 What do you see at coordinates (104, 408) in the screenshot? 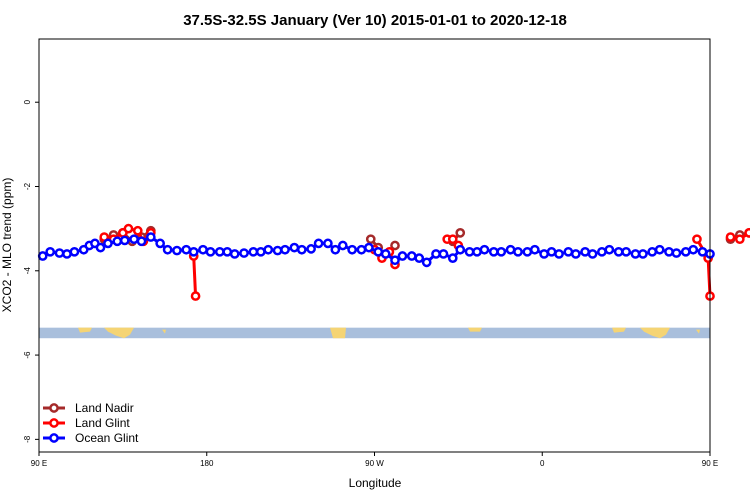
I see `legend-label: Land Nadir` at bounding box center [104, 408].